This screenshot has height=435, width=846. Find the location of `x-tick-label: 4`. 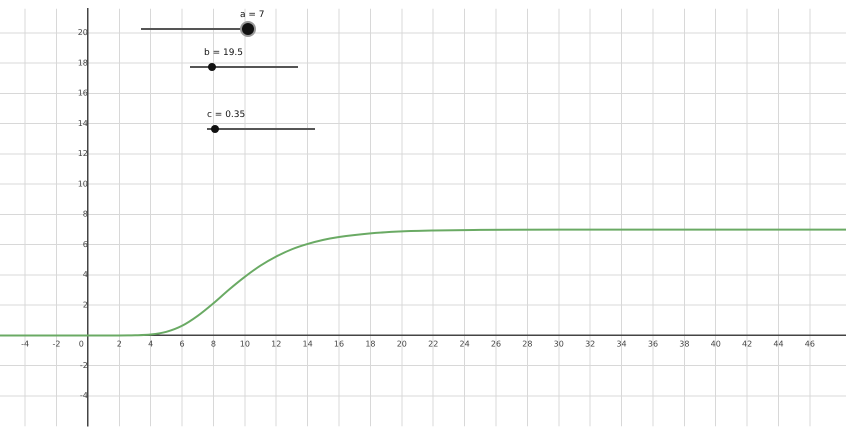

x-tick-label: 4 is located at coordinates (151, 344).